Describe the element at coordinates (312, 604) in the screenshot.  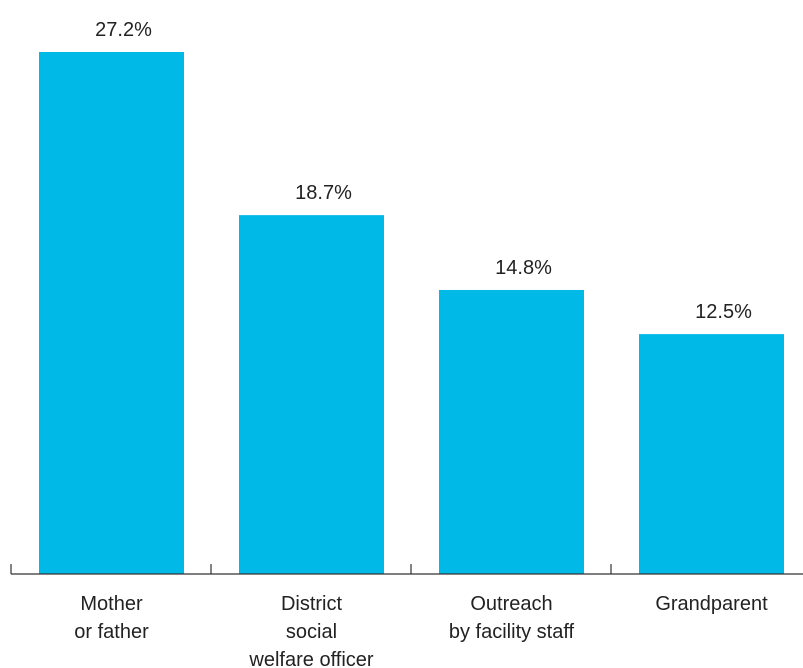
I see `category-label-1-line-0: District` at that location.